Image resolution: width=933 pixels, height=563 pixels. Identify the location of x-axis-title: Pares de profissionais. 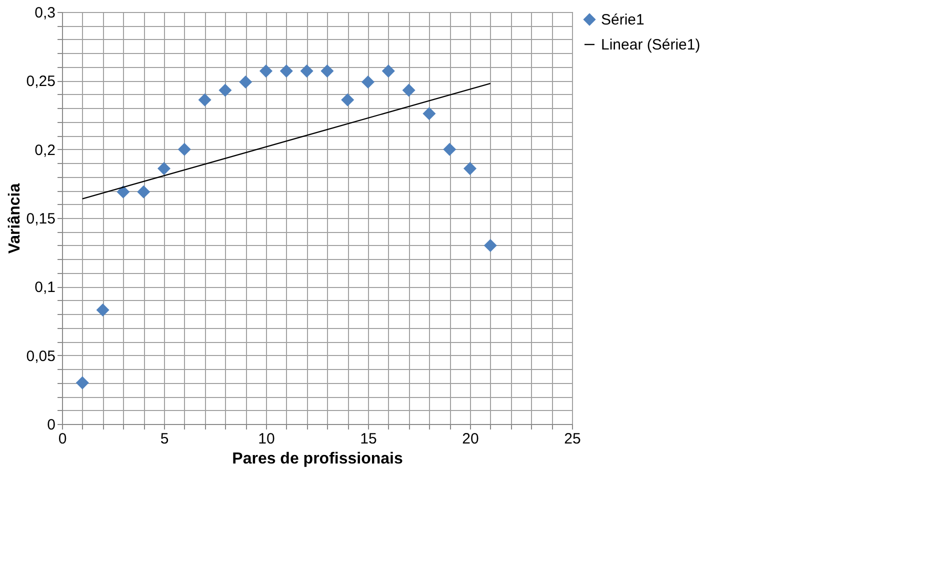
(317, 459).